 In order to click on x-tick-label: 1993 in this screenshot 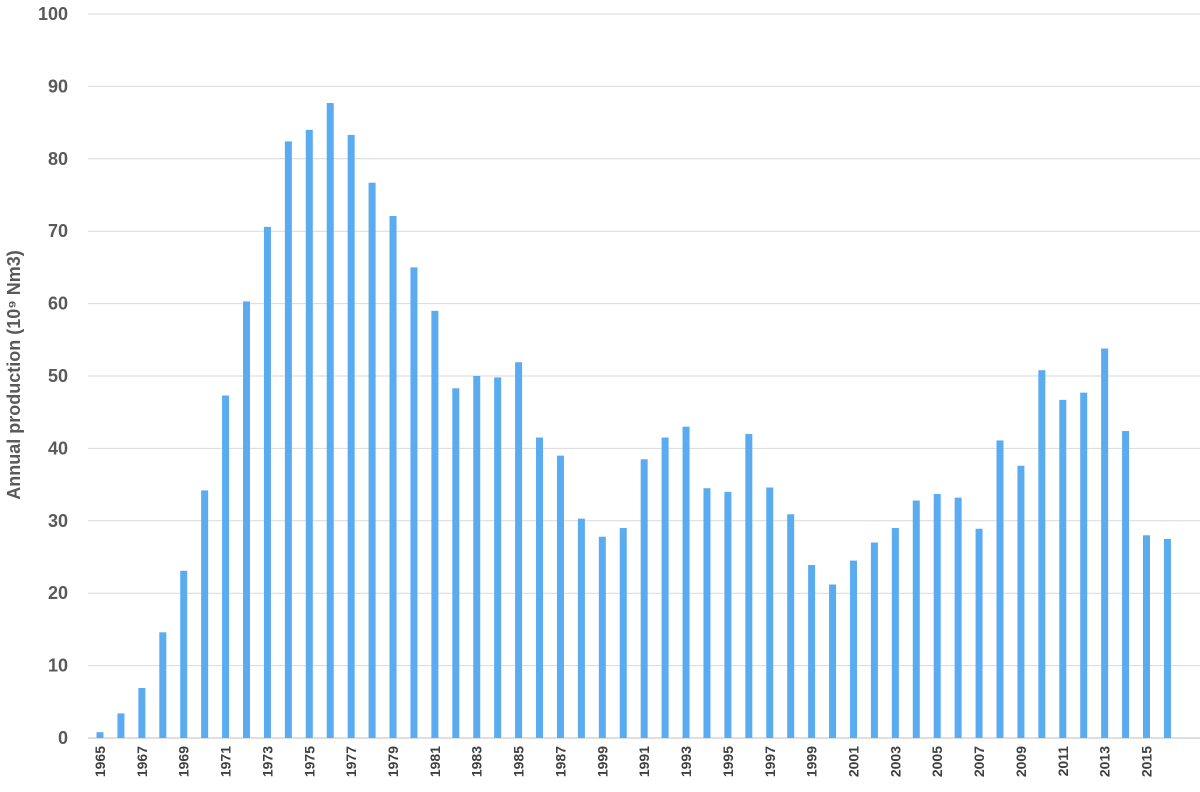, I will do `click(686, 761)`.